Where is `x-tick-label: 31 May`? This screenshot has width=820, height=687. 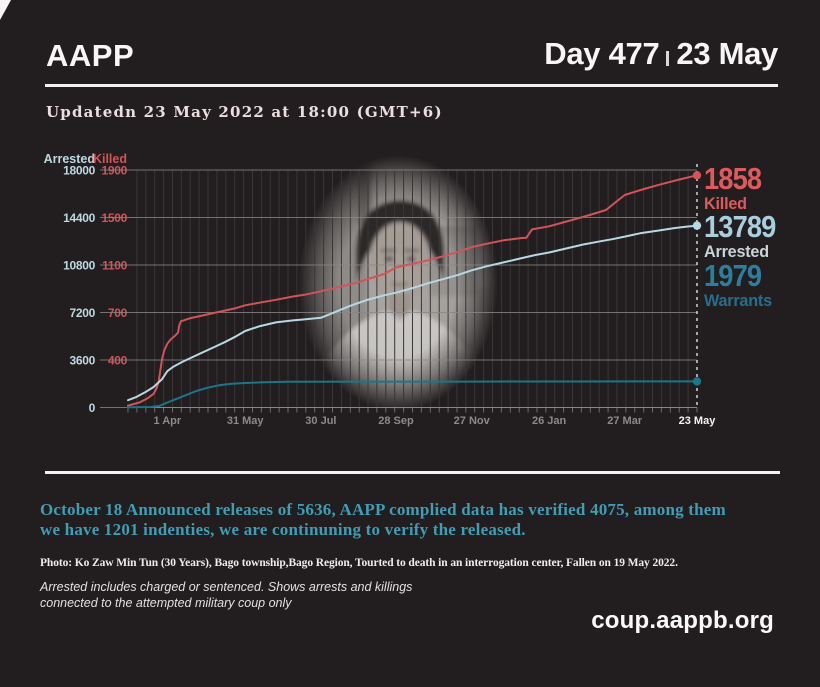 x-tick-label: 31 May is located at coordinates (246, 421).